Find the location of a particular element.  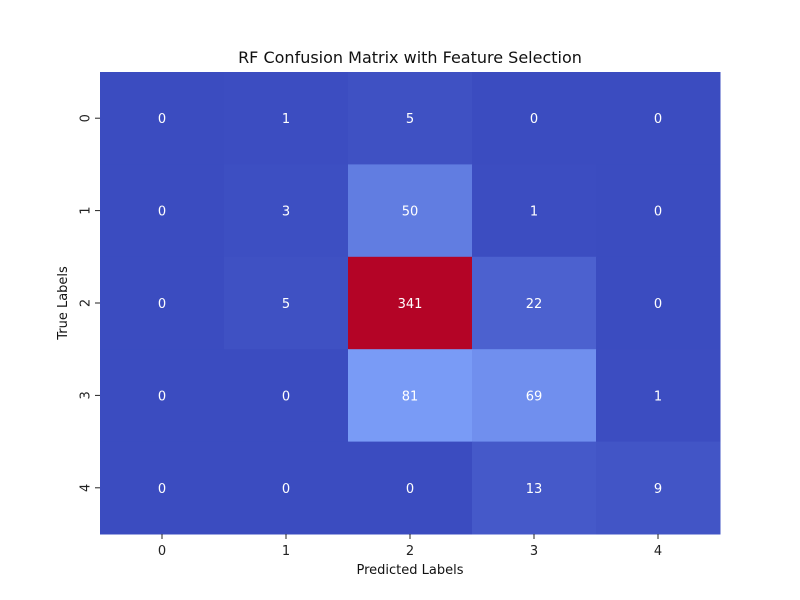

cell-value-1-4: 0 is located at coordinates (658, 212).